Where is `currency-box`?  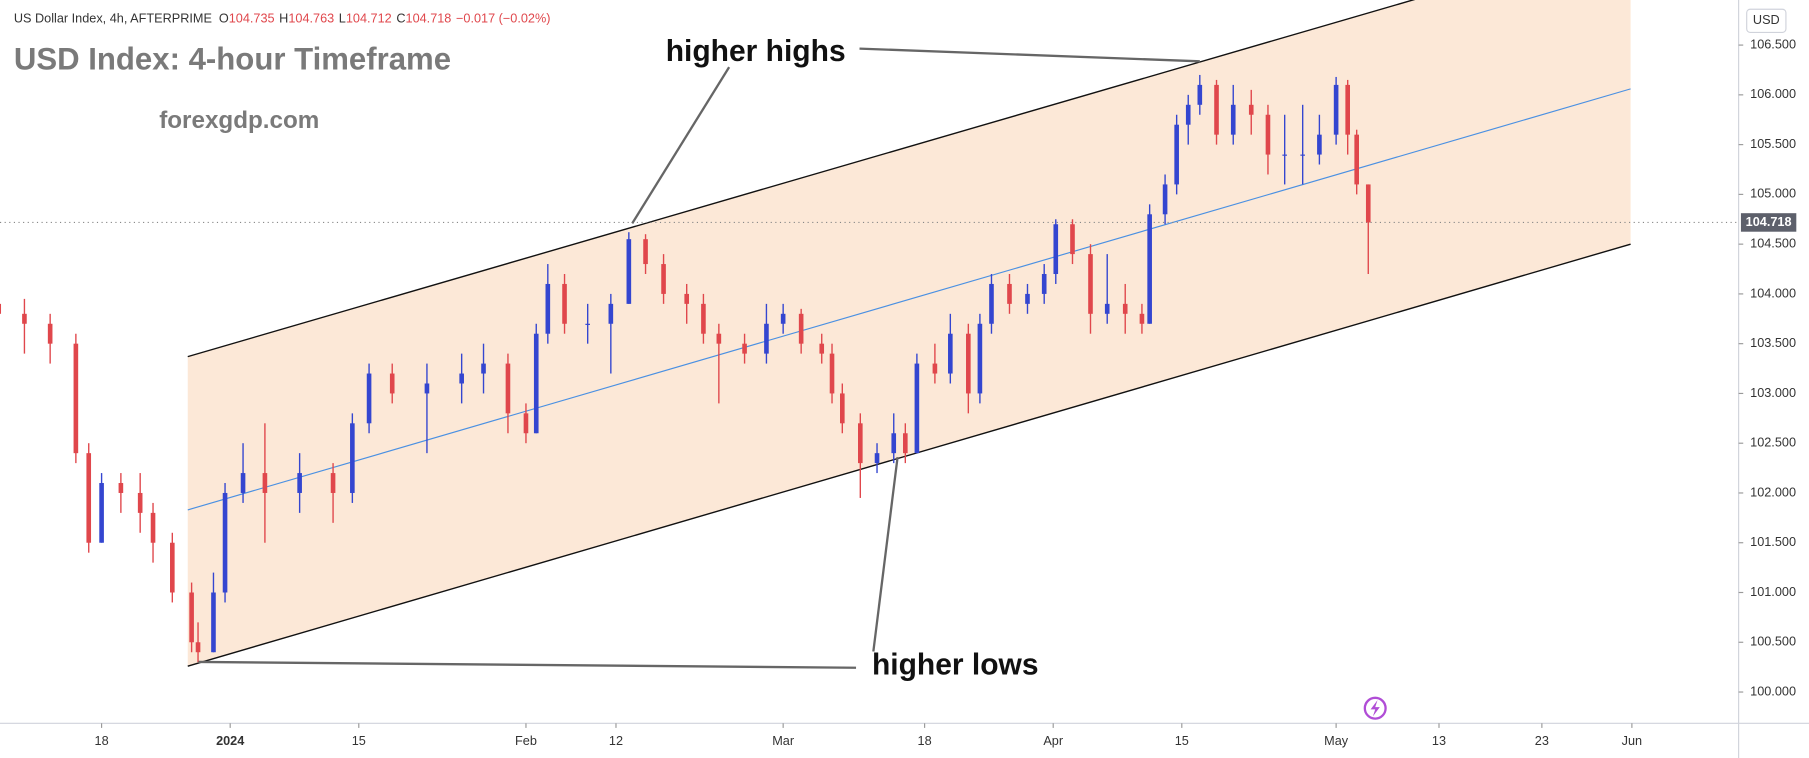 currency-box is located at coordinates (1766, 20).